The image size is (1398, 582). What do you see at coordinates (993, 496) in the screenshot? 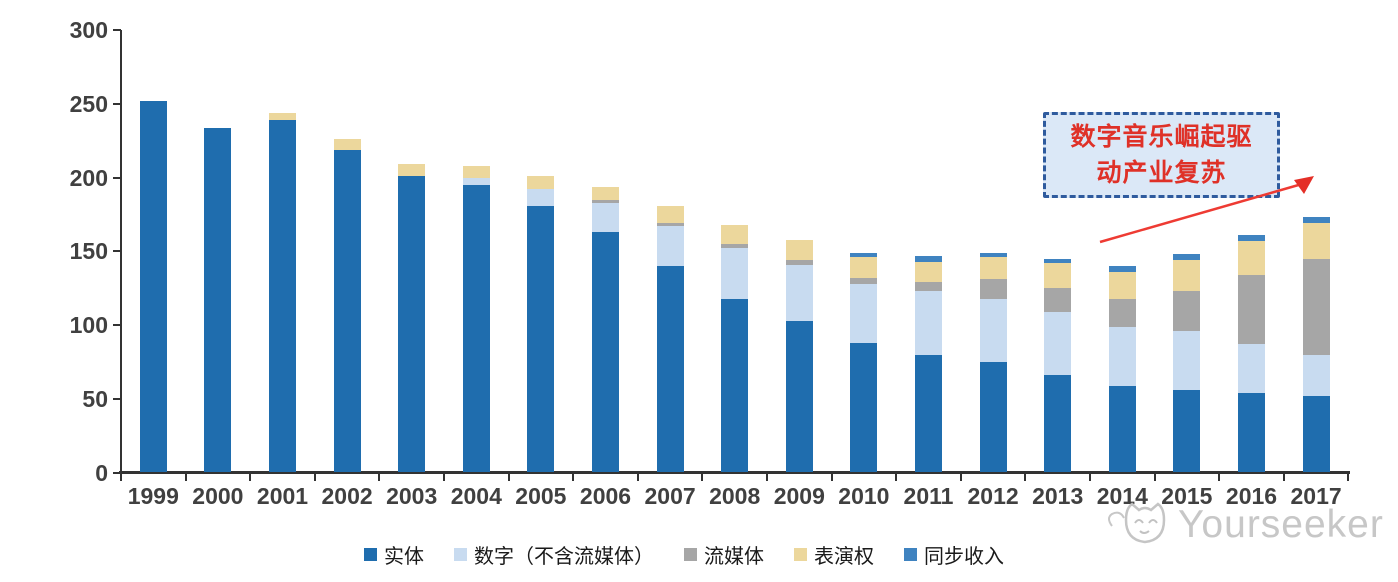
I see `x-axis-tick-label: 2012` at bounding box center [993, 496].